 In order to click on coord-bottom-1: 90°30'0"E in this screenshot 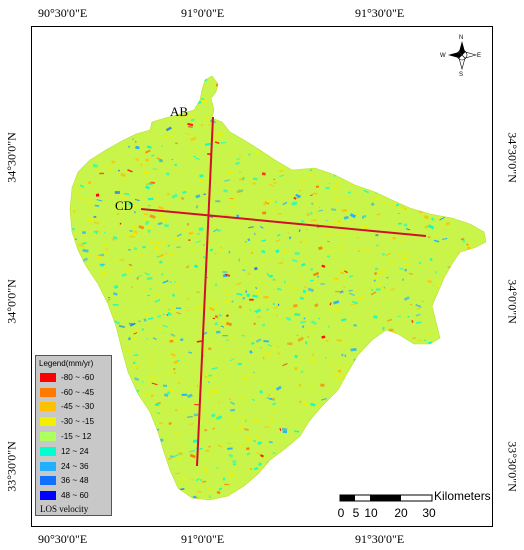, I will do `click(63, 539)`.